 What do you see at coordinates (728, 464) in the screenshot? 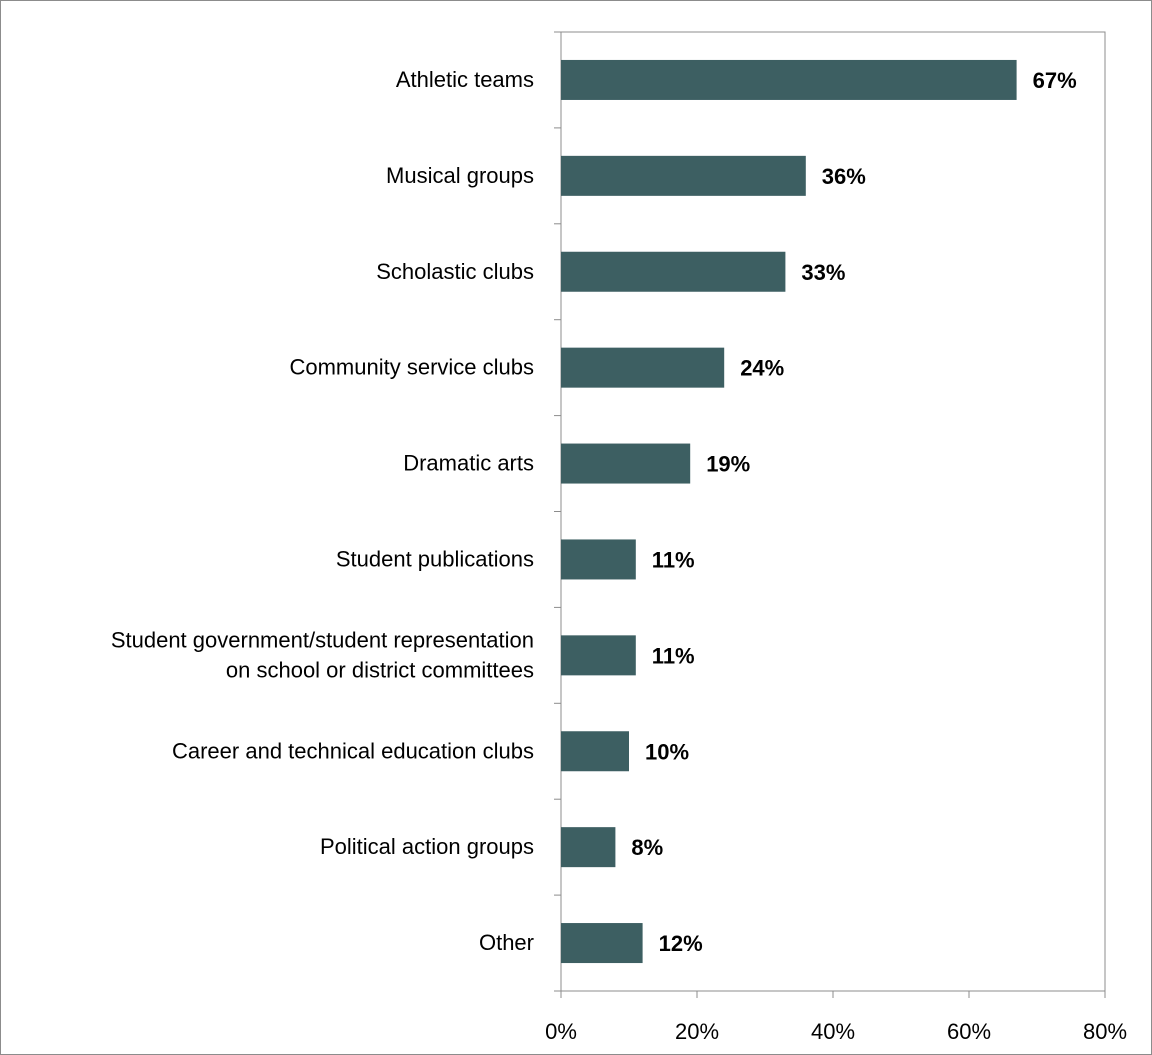
I see `data-label: 19%` at bounding box center [728, 464].